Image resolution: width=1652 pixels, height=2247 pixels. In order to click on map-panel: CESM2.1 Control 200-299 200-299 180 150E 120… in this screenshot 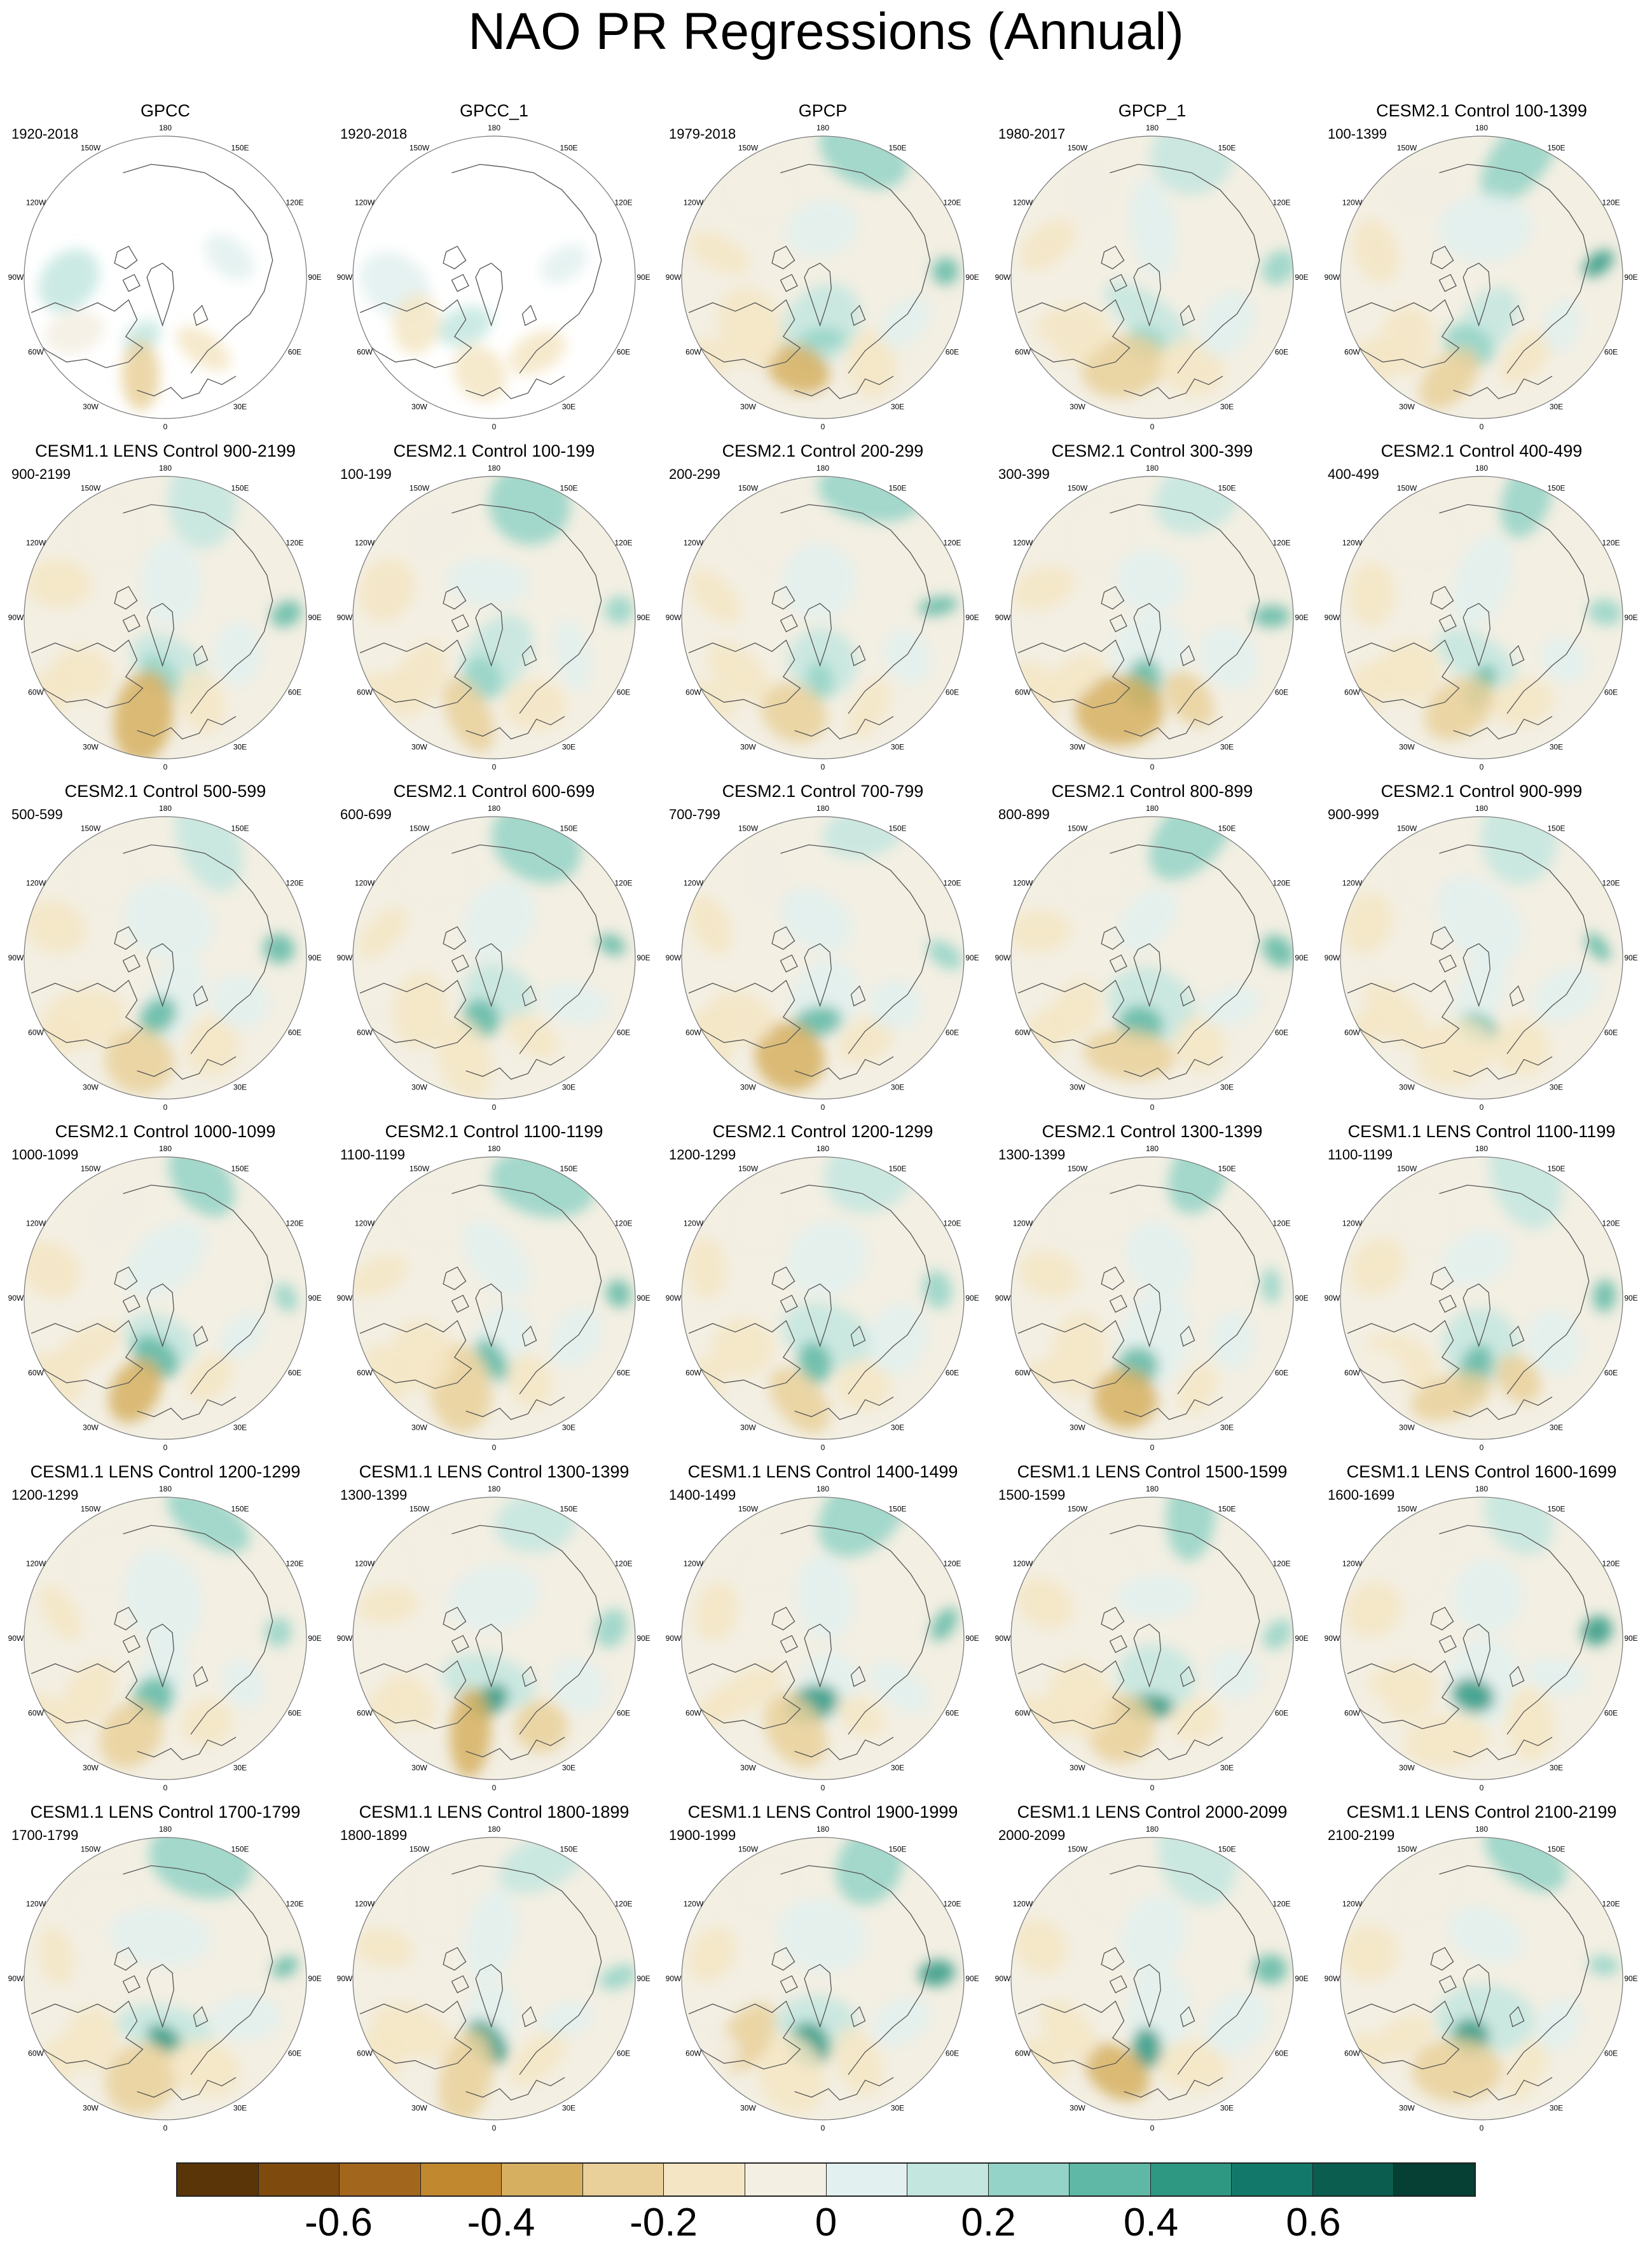, I will do `click(823, 606)`.